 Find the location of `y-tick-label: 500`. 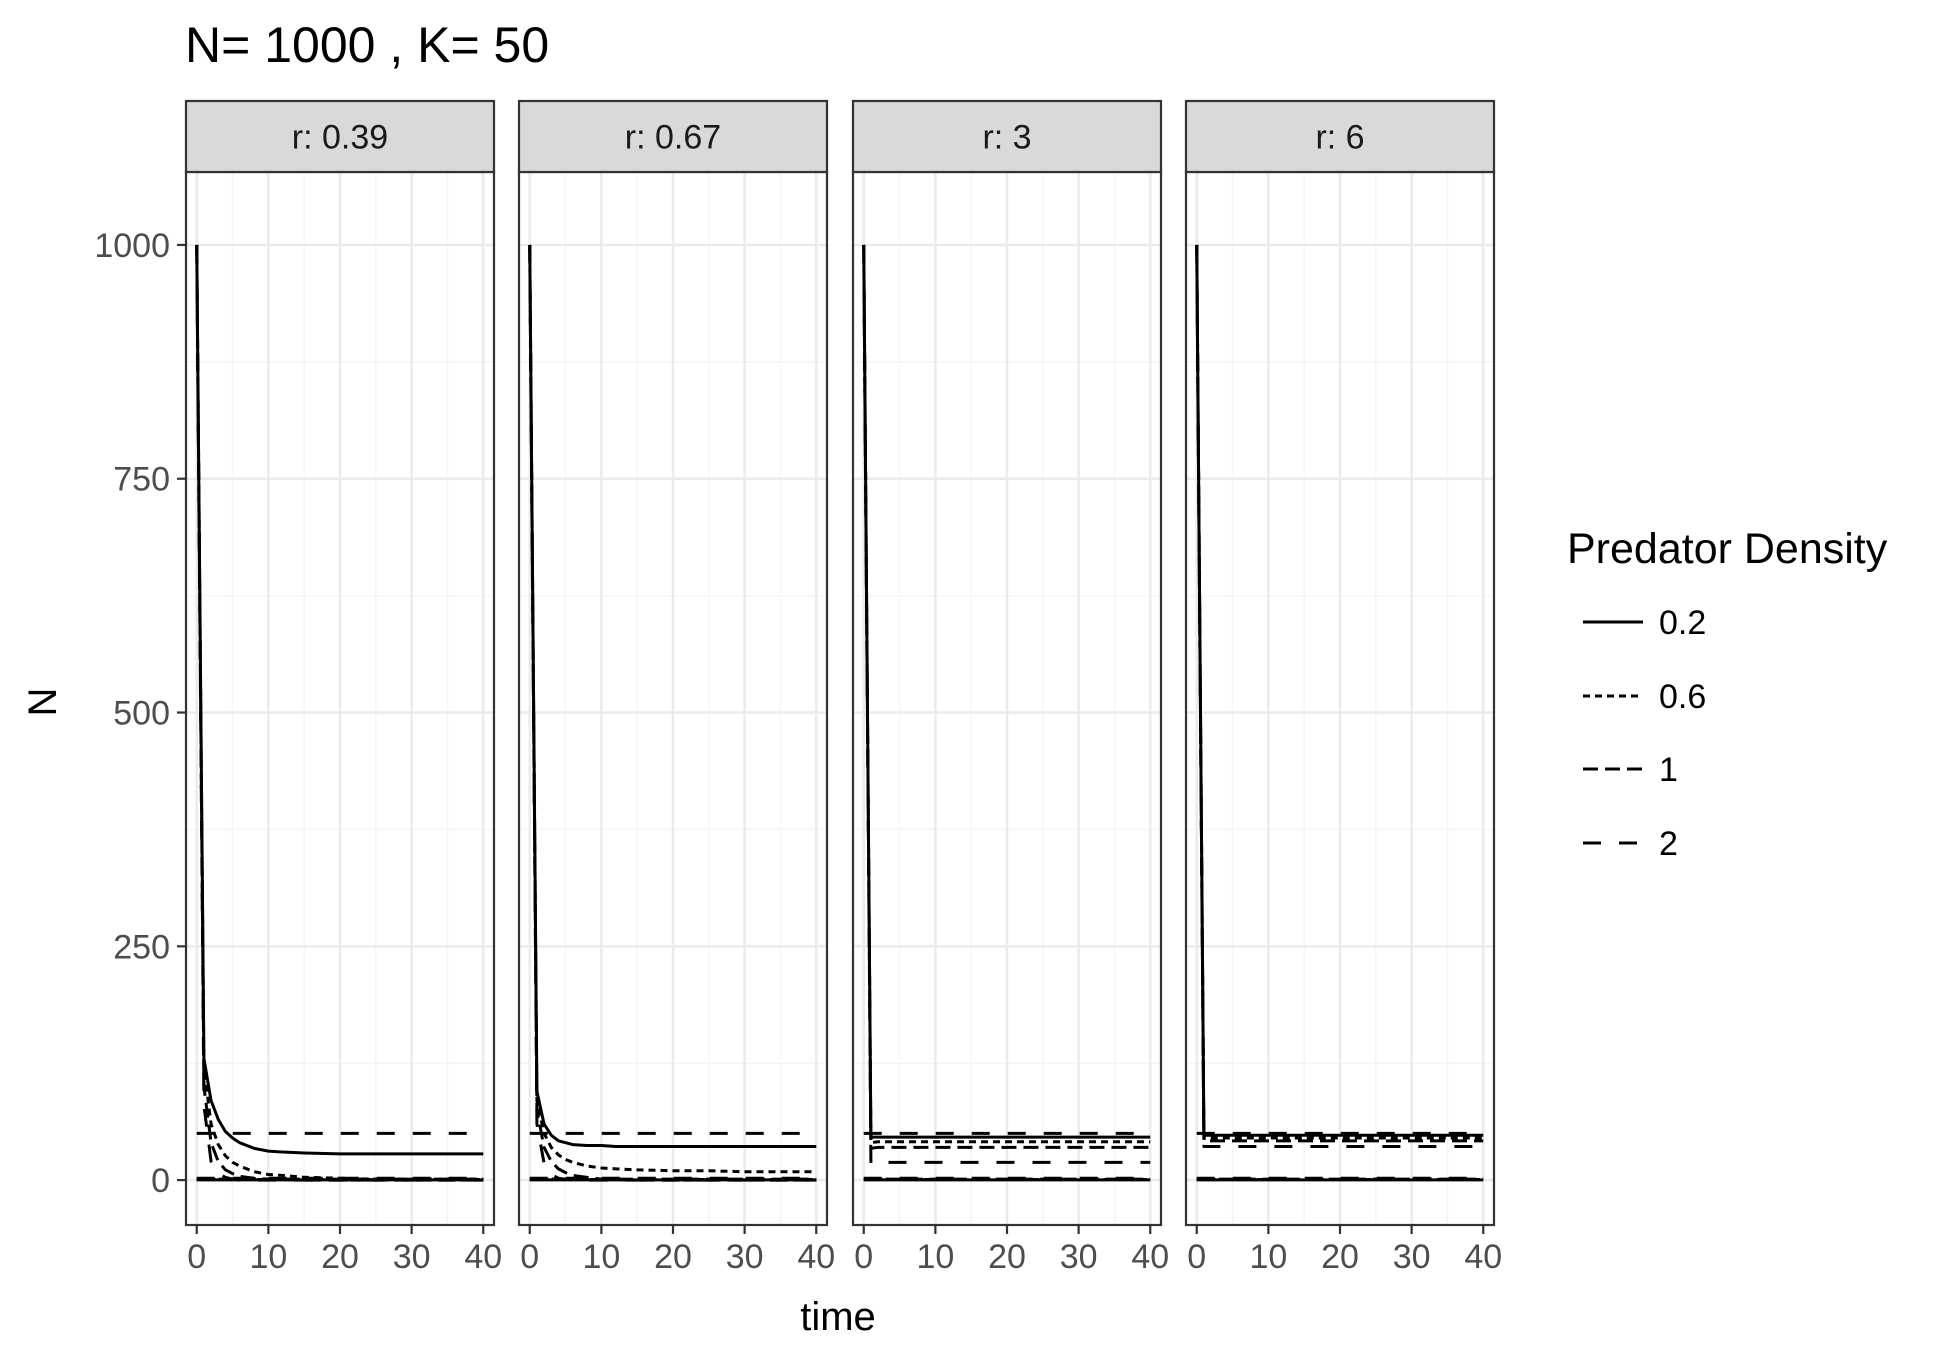

y-tick-label: 500 is located at coordinates (141, 714).